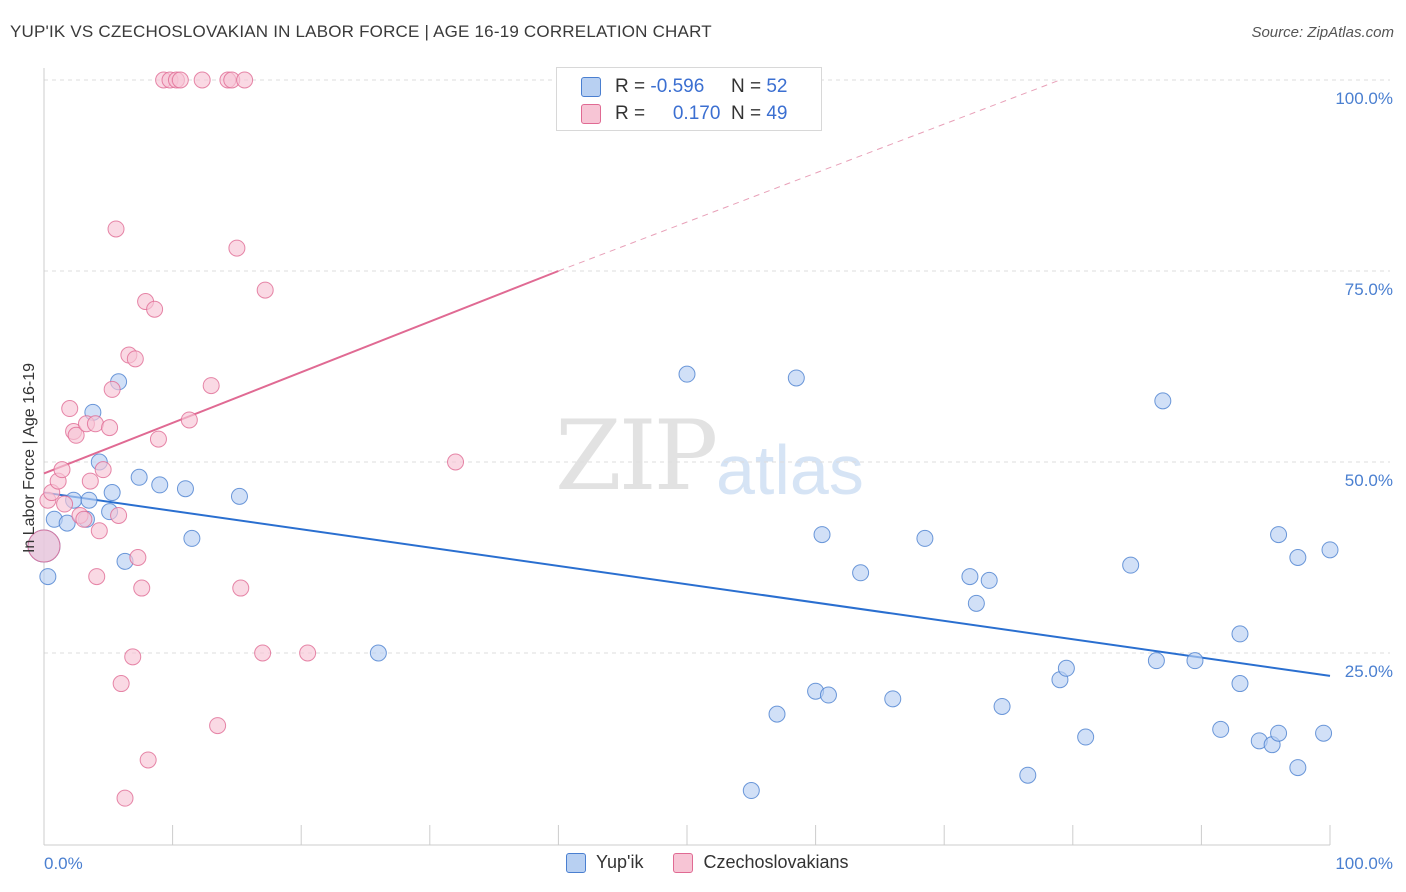 This screenshot has width=1406, height=892. Describe the element at coordinates (63, 863) in the screenshot. I see `x-tick-label: 0.0%` at that location.